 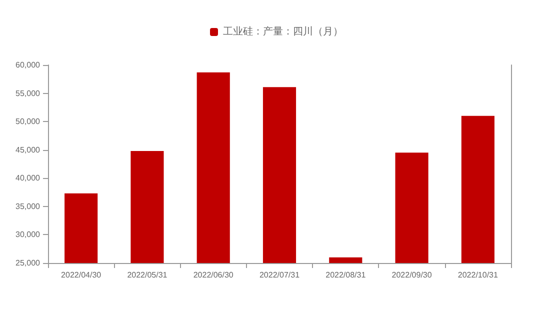 What do you see at coordinates (279, 275) in the screenshot?
I see `x-tick-label: 2022/07/31` at bounding box center [279, 275].